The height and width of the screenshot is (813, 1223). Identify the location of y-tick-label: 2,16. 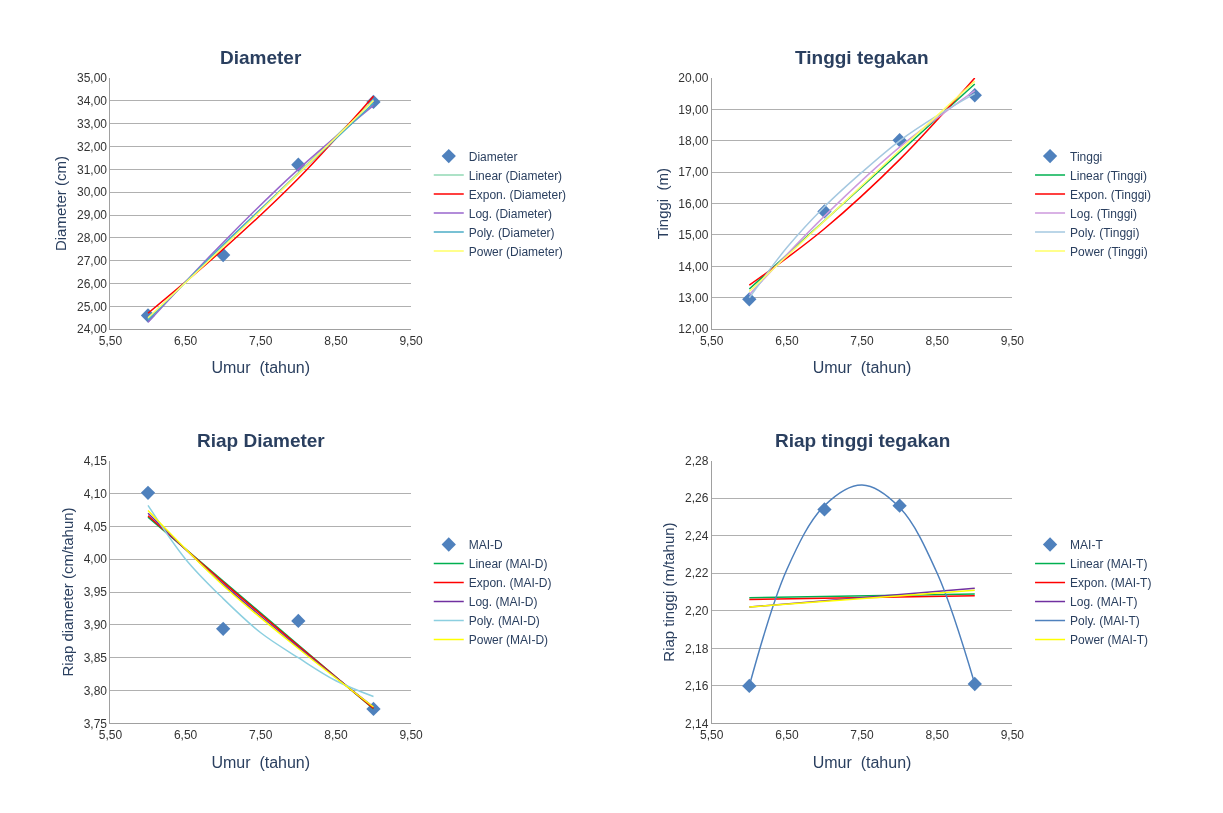
(696, 686).